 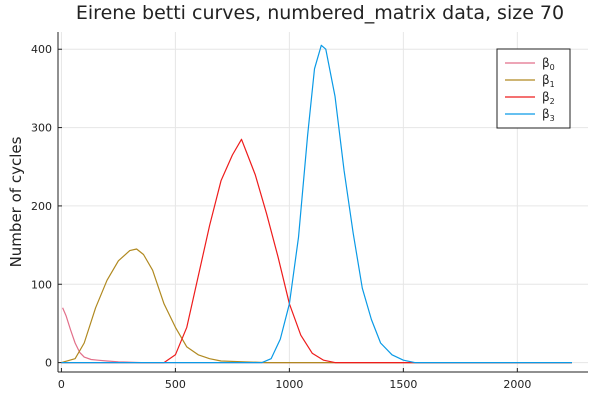 What do you see at coordinates (548, 81) in the screenshot?
I see `legend-label-beta-1: β1` at bounding box center [548, 81].